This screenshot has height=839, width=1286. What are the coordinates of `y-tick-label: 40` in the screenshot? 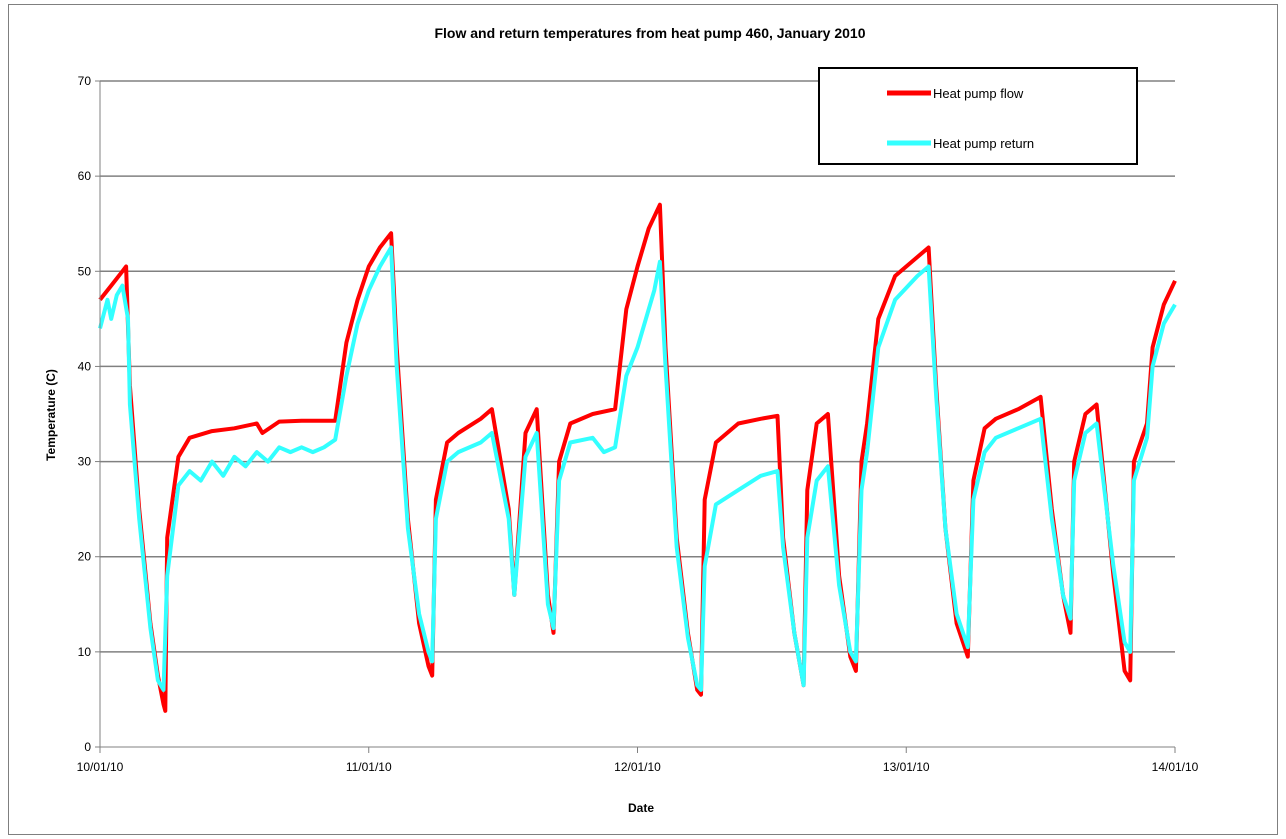 It's located at (85, 366).